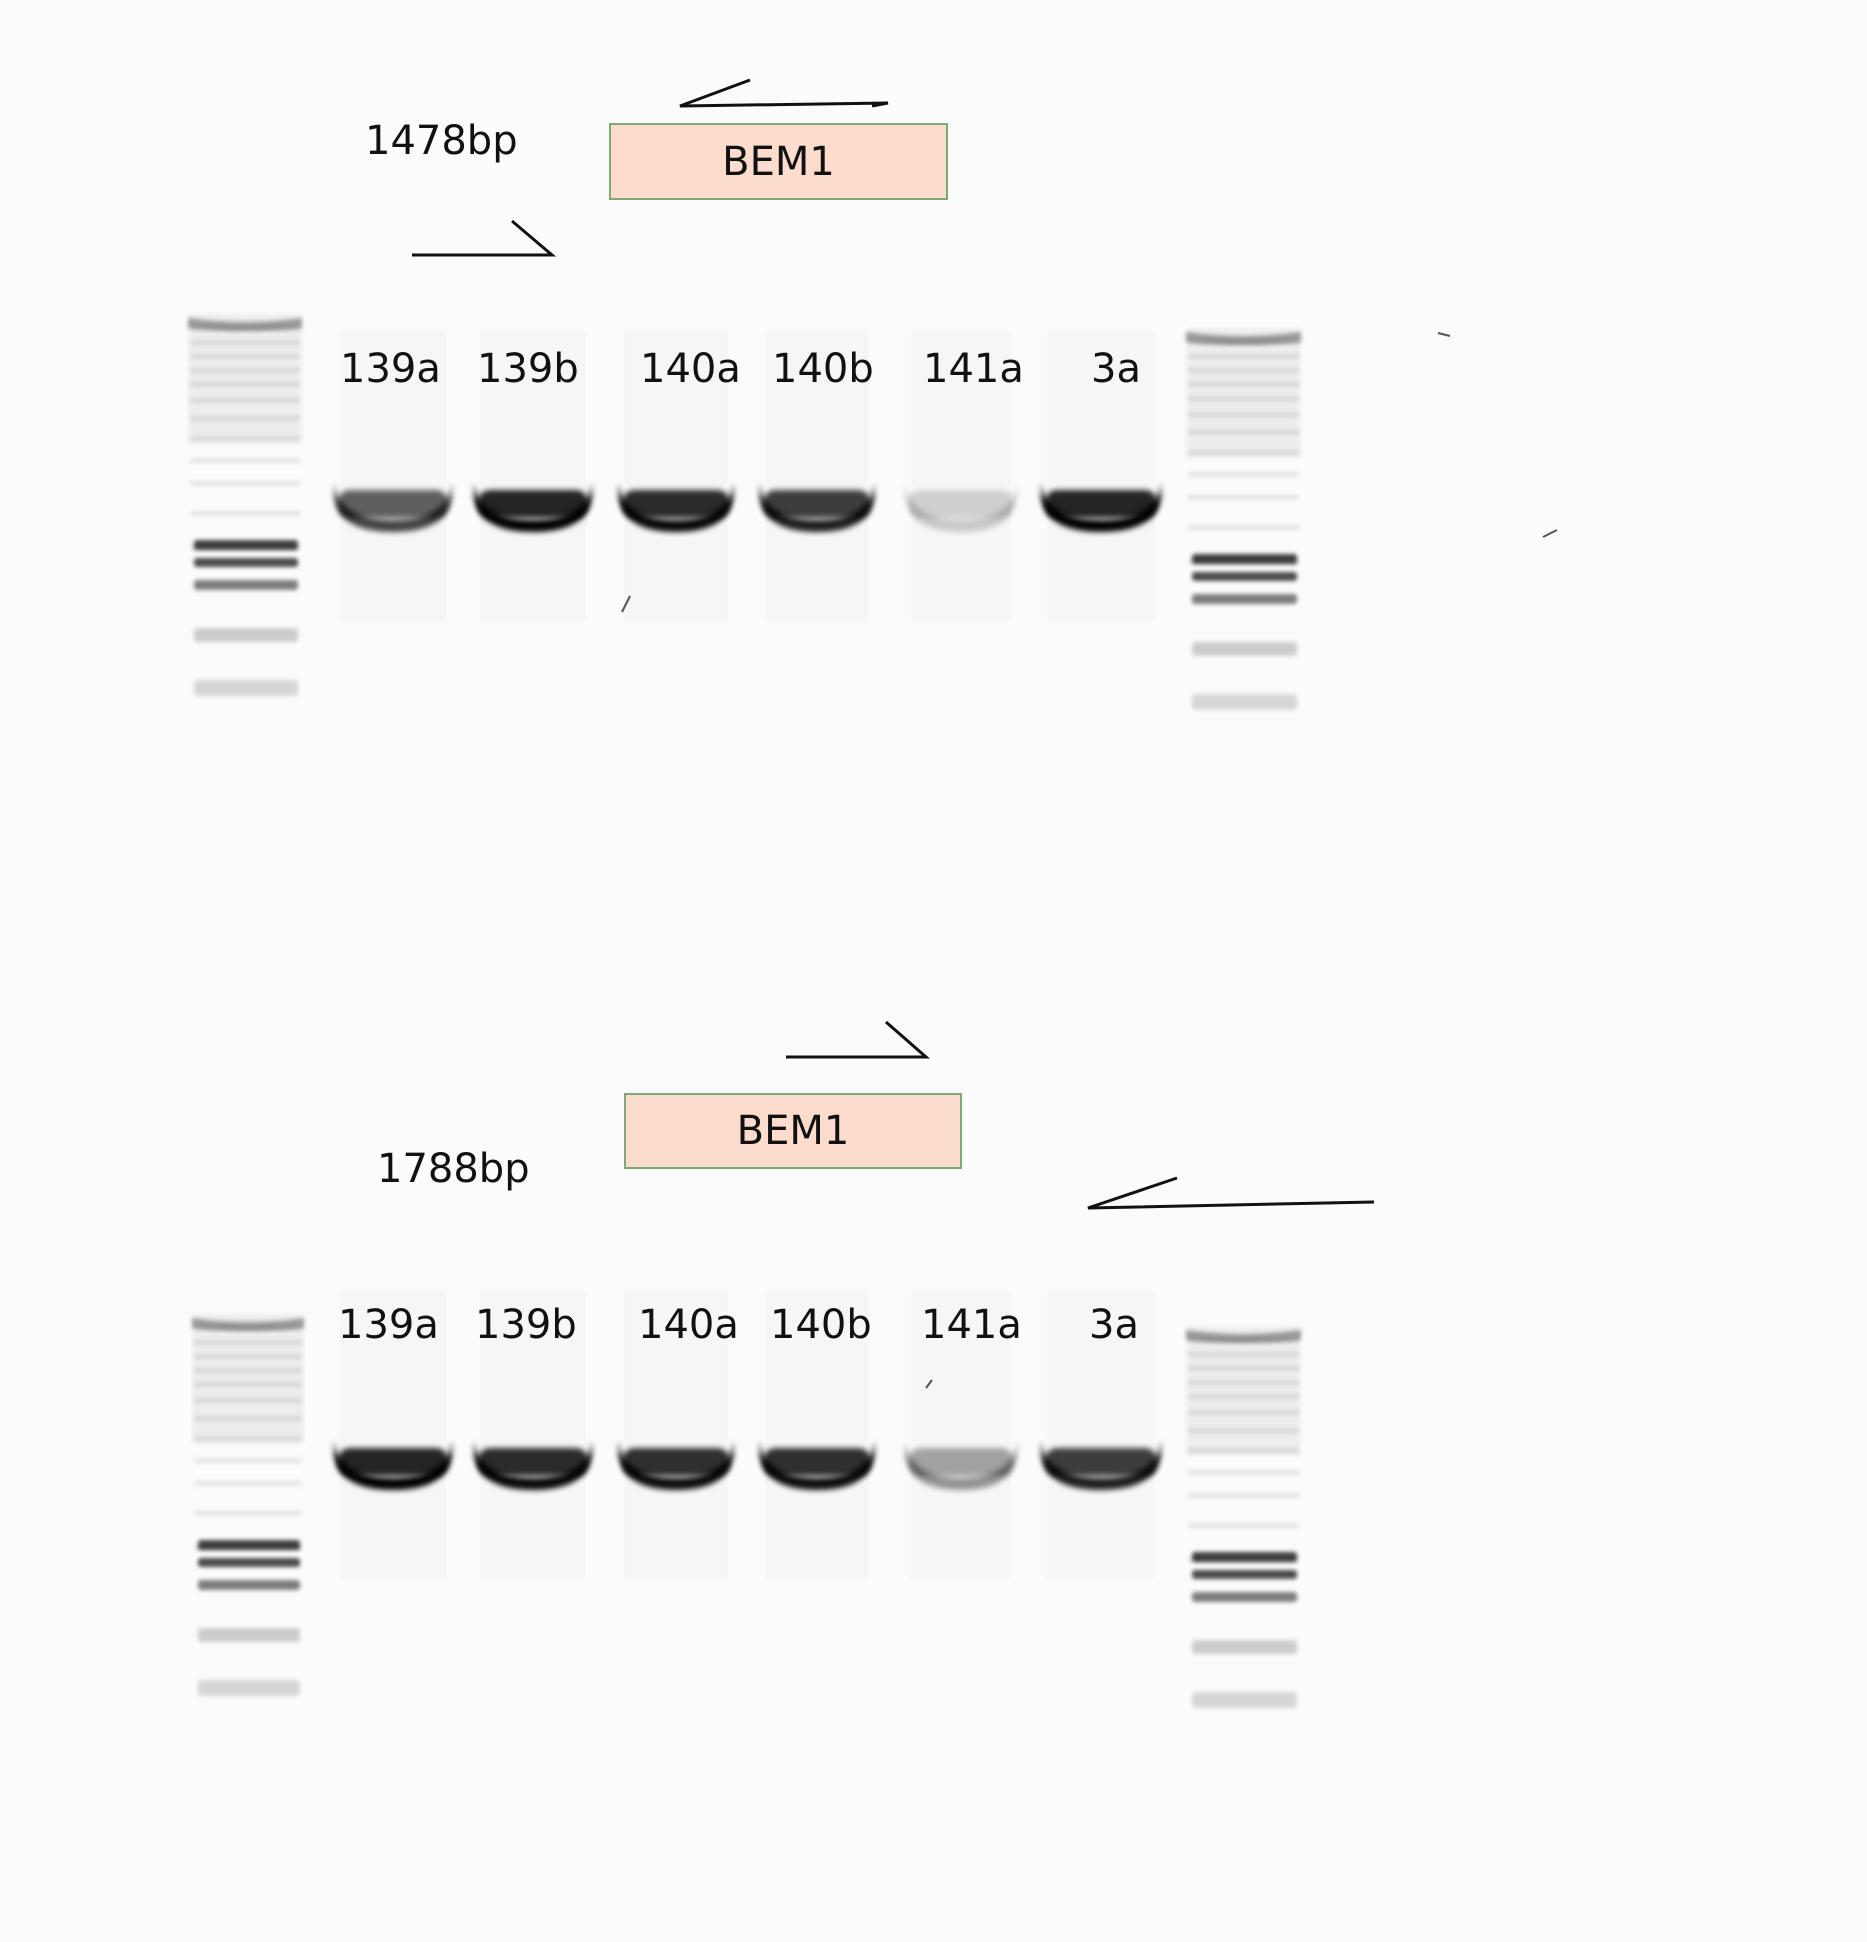 The image size is (1867, 1942). Describe the element at coordinates (441, 141) in the screenshot. I see `product-size-label-1: 1478bp` at that location.